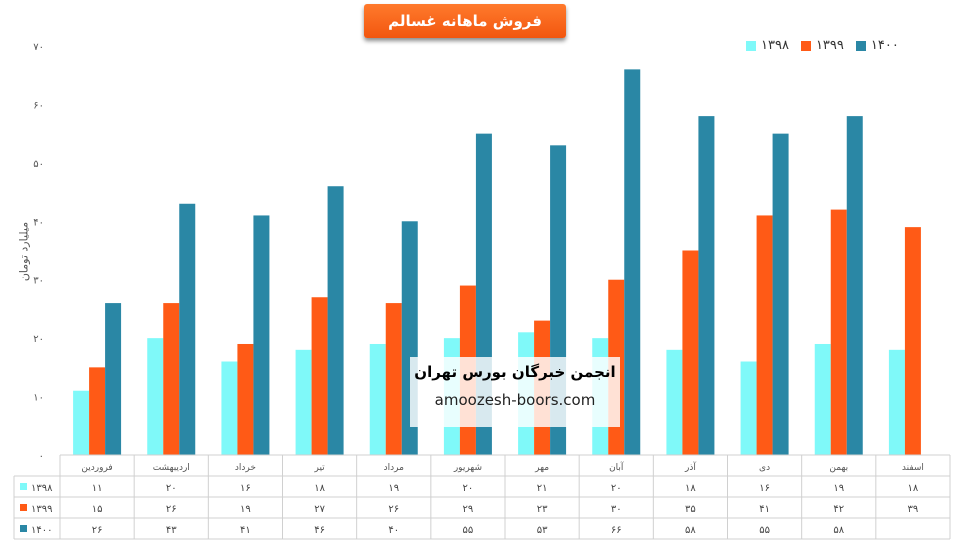  Describe the element at coordinates (319, 468) in the screenshot. I see `x-tick-label: تیر` at that location.